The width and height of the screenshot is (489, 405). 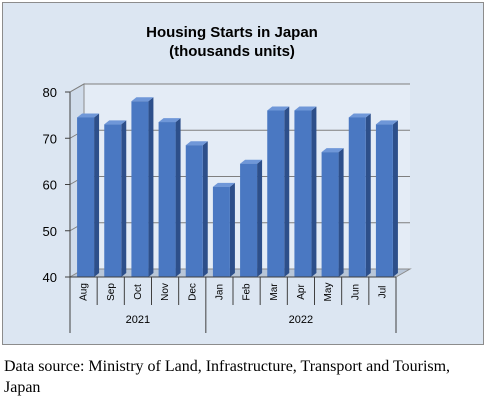 What do you see at coordinates (84, 292) in the screenshot?
I see `category-label: Aug` at bounding box center [84, 292].